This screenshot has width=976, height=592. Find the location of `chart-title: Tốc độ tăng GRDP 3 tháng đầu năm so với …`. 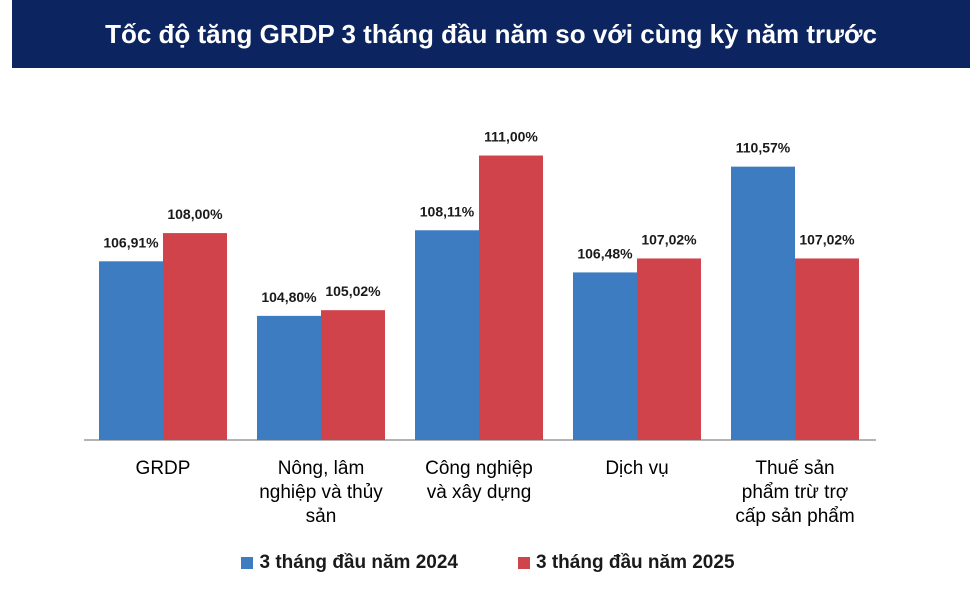

chart-title: Tốc độ tăng GRDP 3 tháng đầu năm so với … is located at coordinates (491, 33).